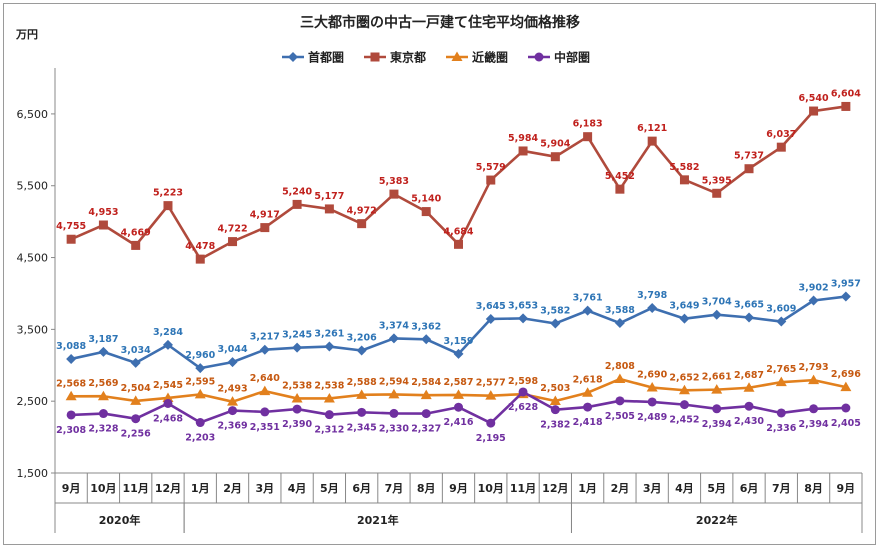  I want to click on data-label: 3,159, so click(458, 341).